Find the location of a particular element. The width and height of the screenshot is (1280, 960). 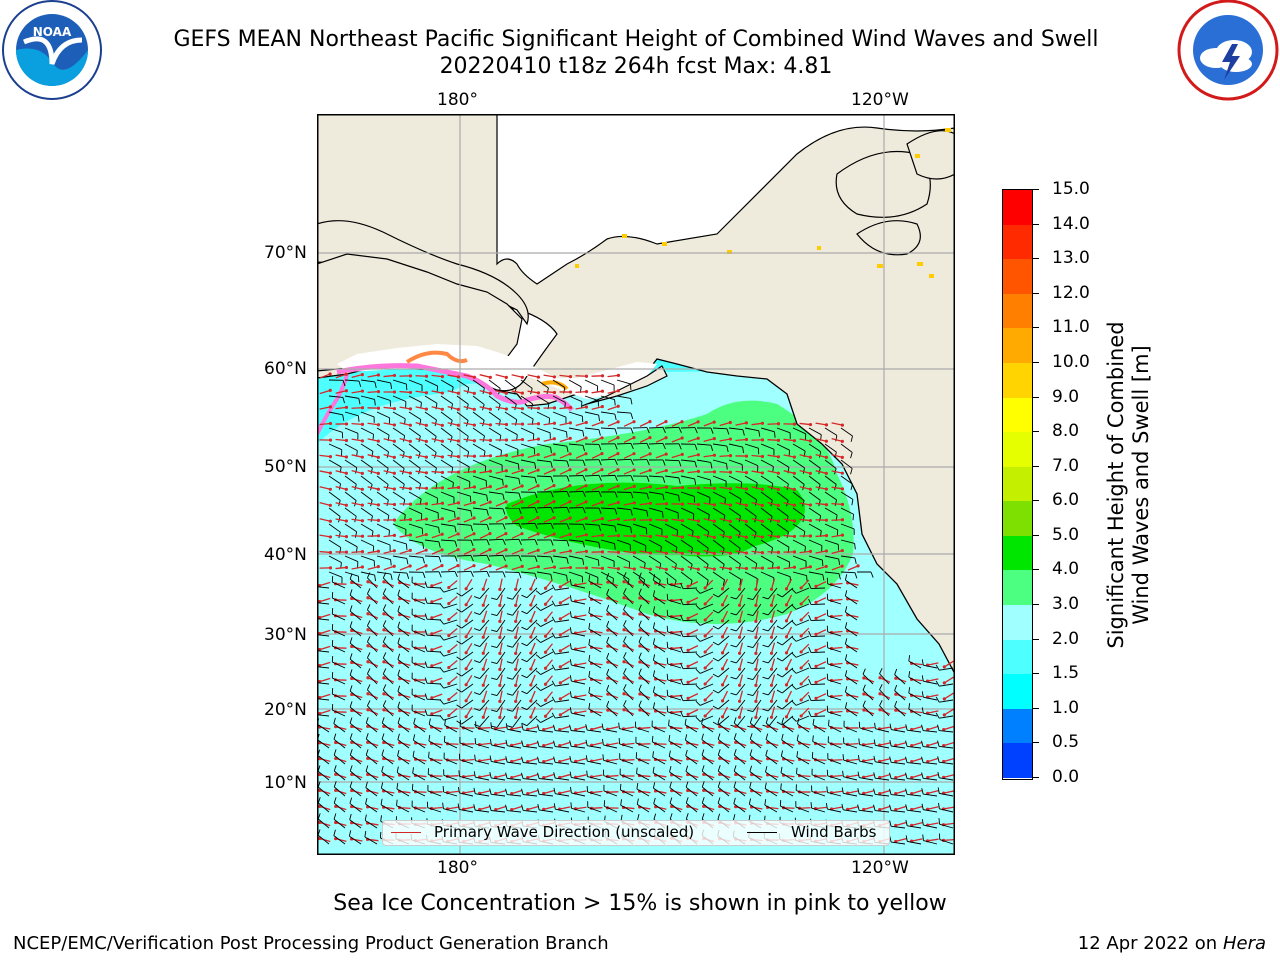

footer-date: 12 Apr 2022 on Hera is located at coordinates (1172, 944).